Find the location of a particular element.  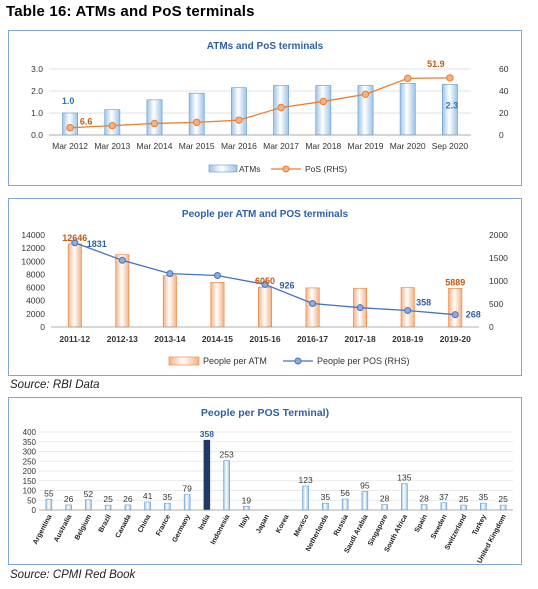

chart-title: People per POS Terminal) is located at coordinates (265, 413).